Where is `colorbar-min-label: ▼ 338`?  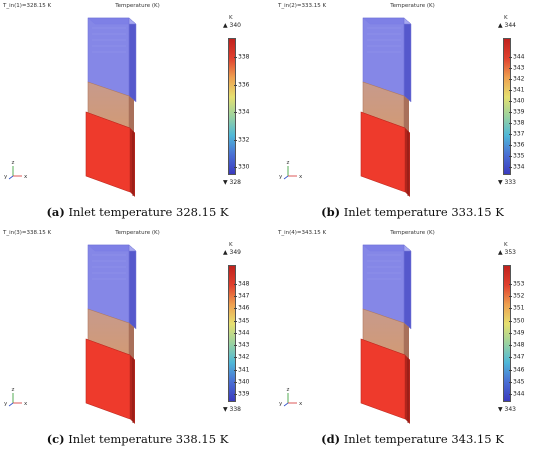 colorbar-min-label: ▼ 338 is located at coordinates (232, 409).